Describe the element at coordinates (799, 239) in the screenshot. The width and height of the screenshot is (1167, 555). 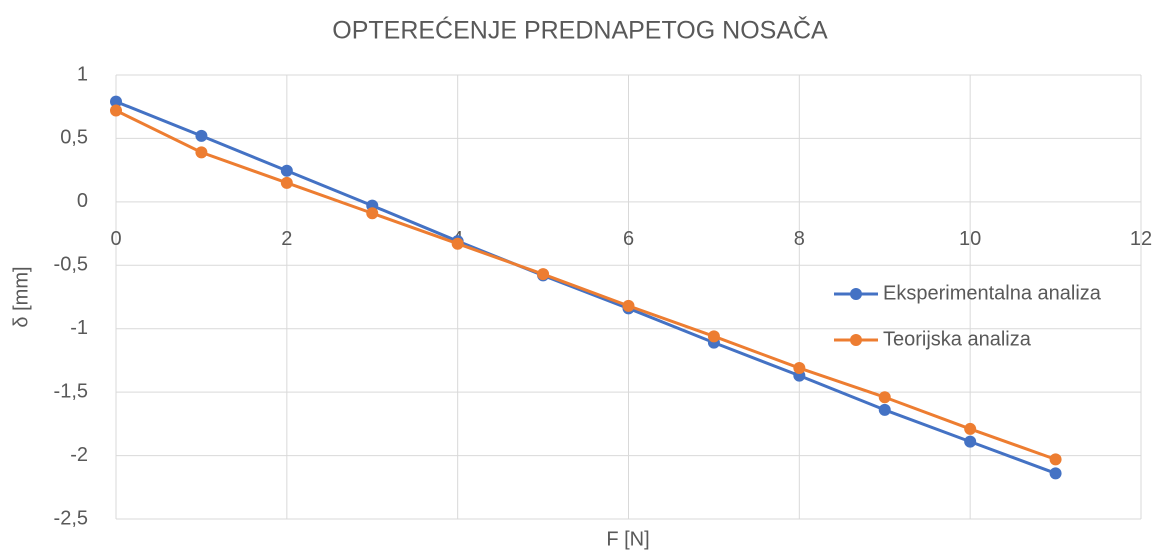
I see `x-tick-label: 8` at that location.